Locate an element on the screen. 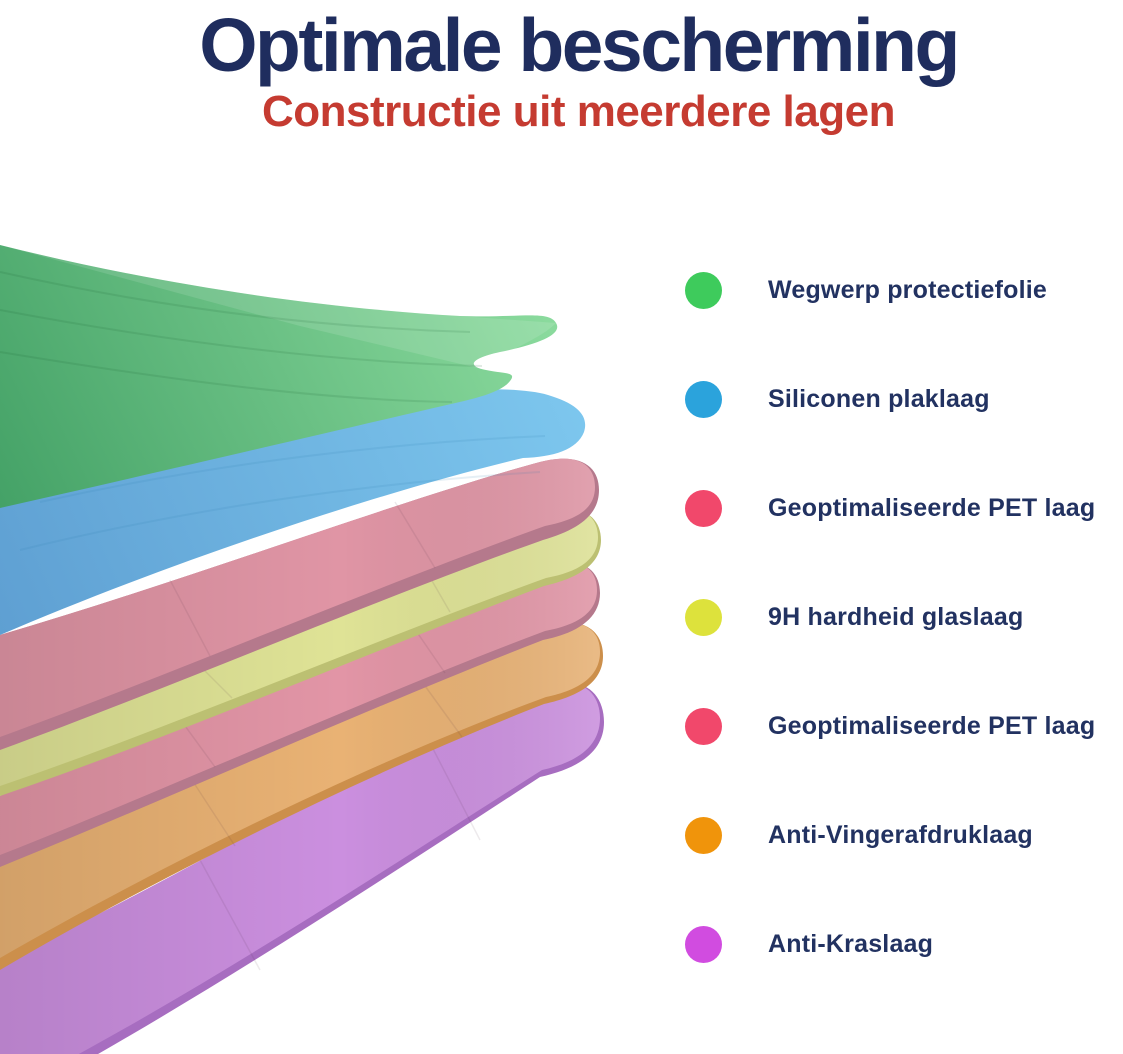 The width and height of the screenshot is (1123, 1054). layer-pet-laag-2-shade is located at coordinates (298, 708).